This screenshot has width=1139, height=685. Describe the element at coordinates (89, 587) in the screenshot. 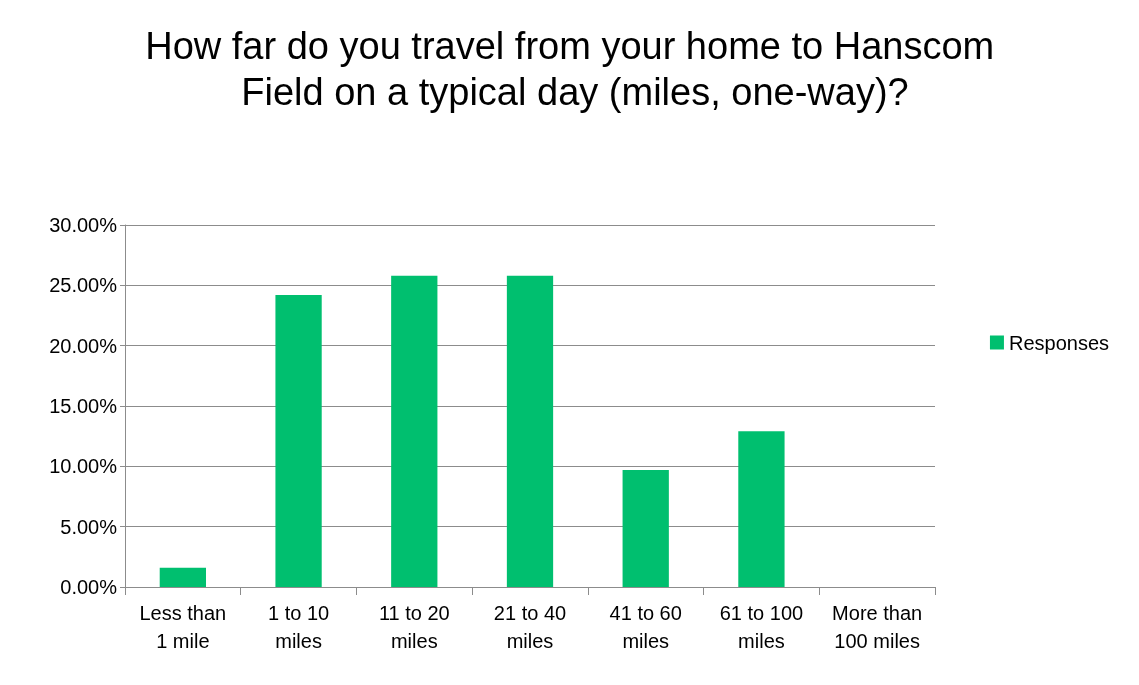

I see `y-tick-label: 0.00%` at that location.